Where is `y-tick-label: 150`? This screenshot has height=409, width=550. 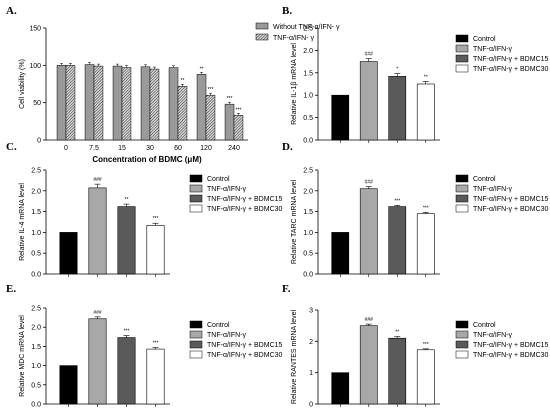
y-tick-label: 150 is located at coordinates (35, 29).